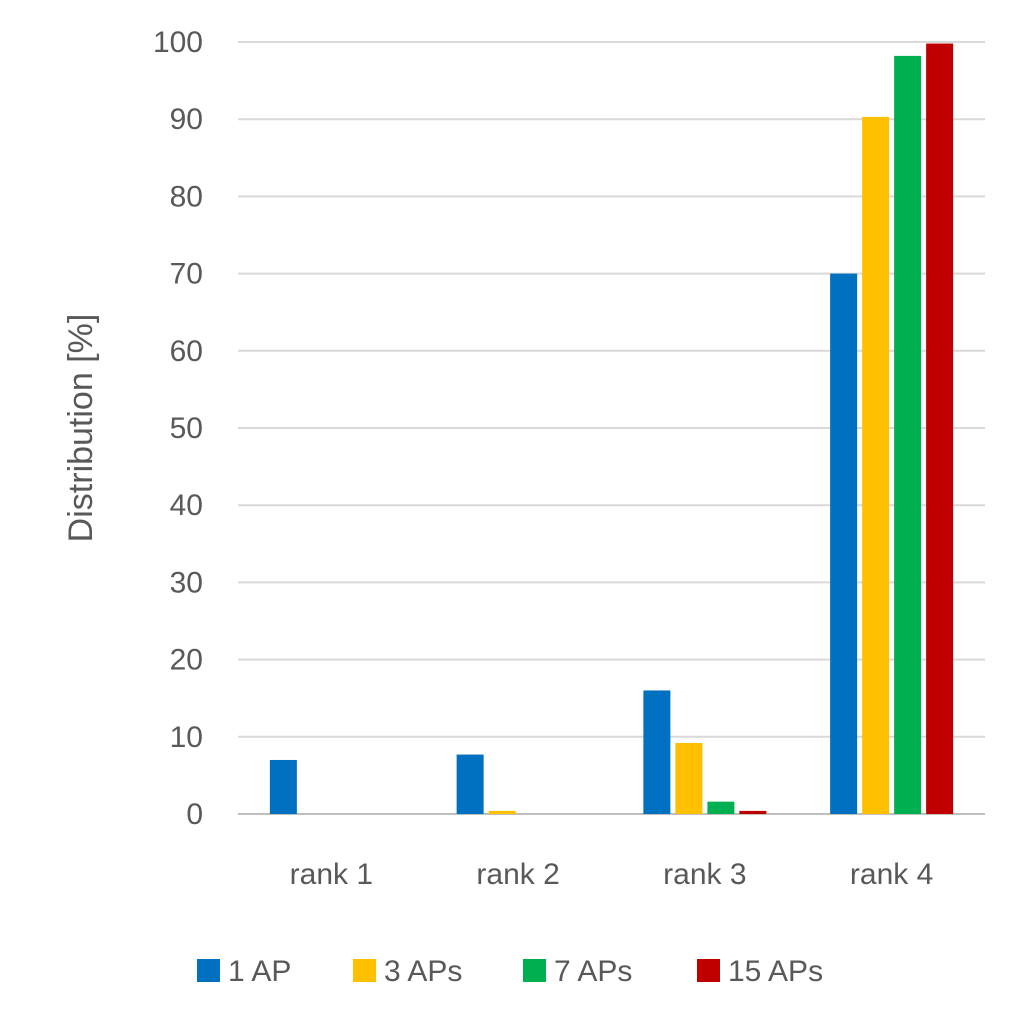 This screenshot has height=1034, width=1023. What do you see at coordinates (331, 874) in the screenshot?
I see `x-tick-label: rank 1` at bounding box center [331, 874].